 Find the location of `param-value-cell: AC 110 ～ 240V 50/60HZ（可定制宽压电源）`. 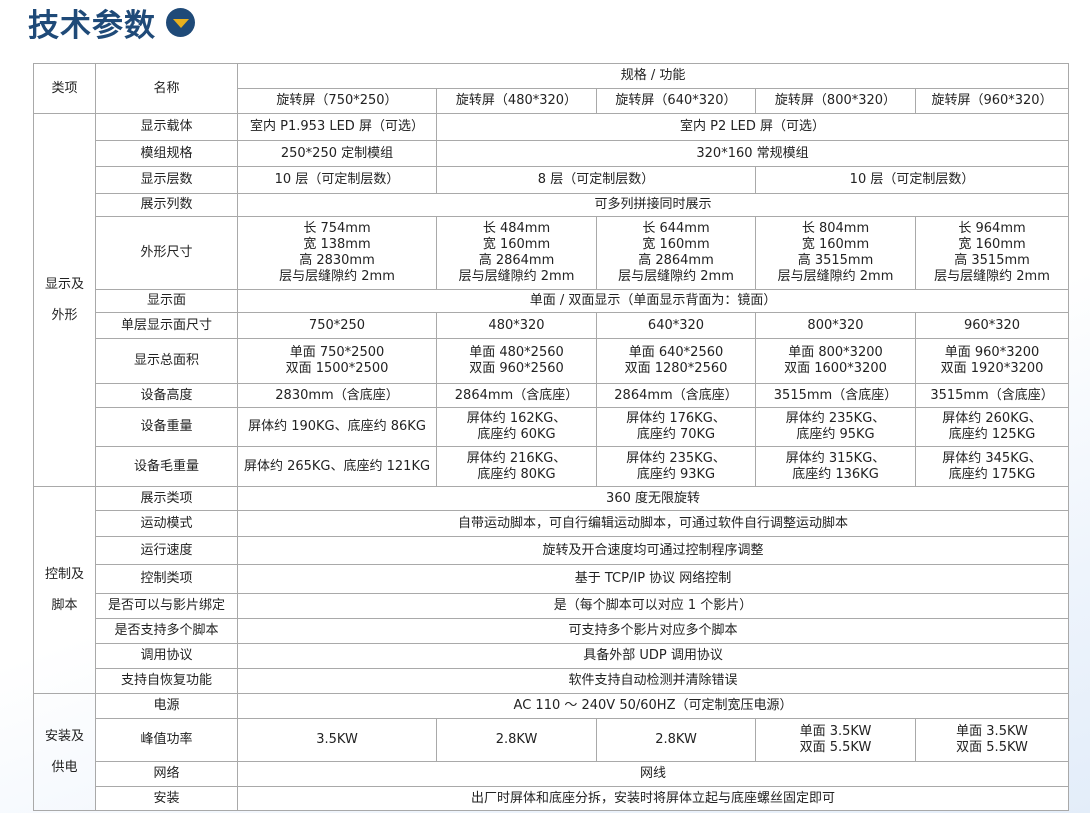

param-value-cell: AC 110 ～ 240V 50/60HZ（可定制宽压电源） is located at coordinates (653, 706).